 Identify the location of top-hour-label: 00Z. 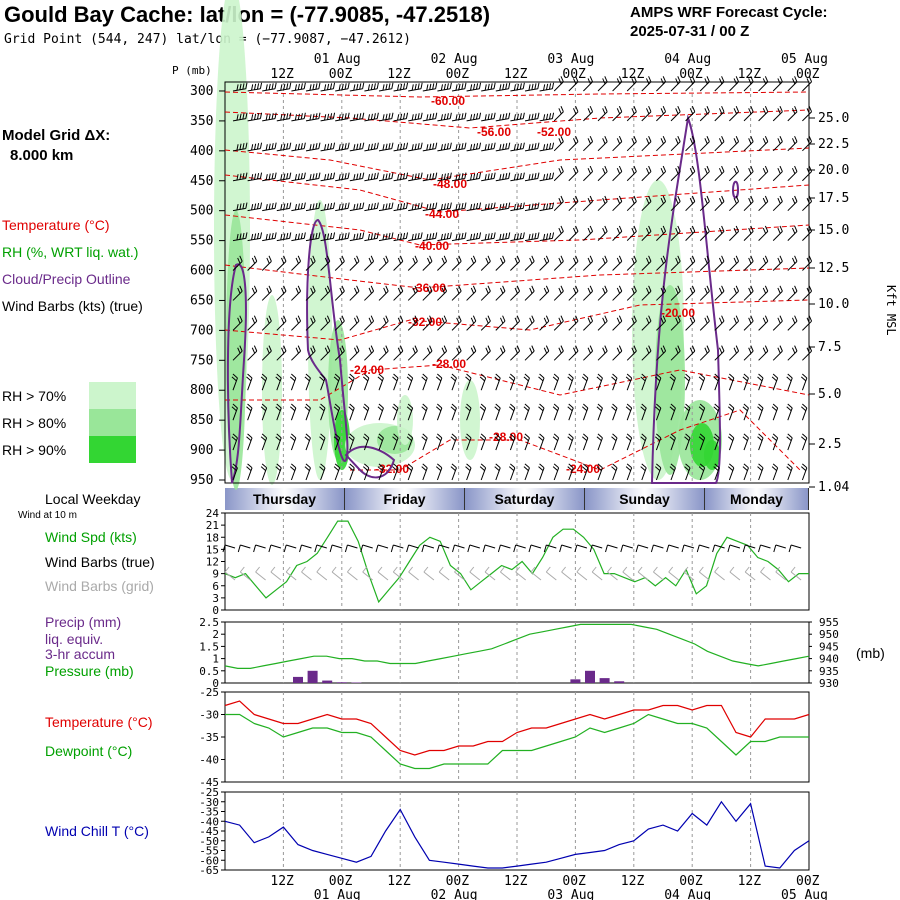
(458, 74).